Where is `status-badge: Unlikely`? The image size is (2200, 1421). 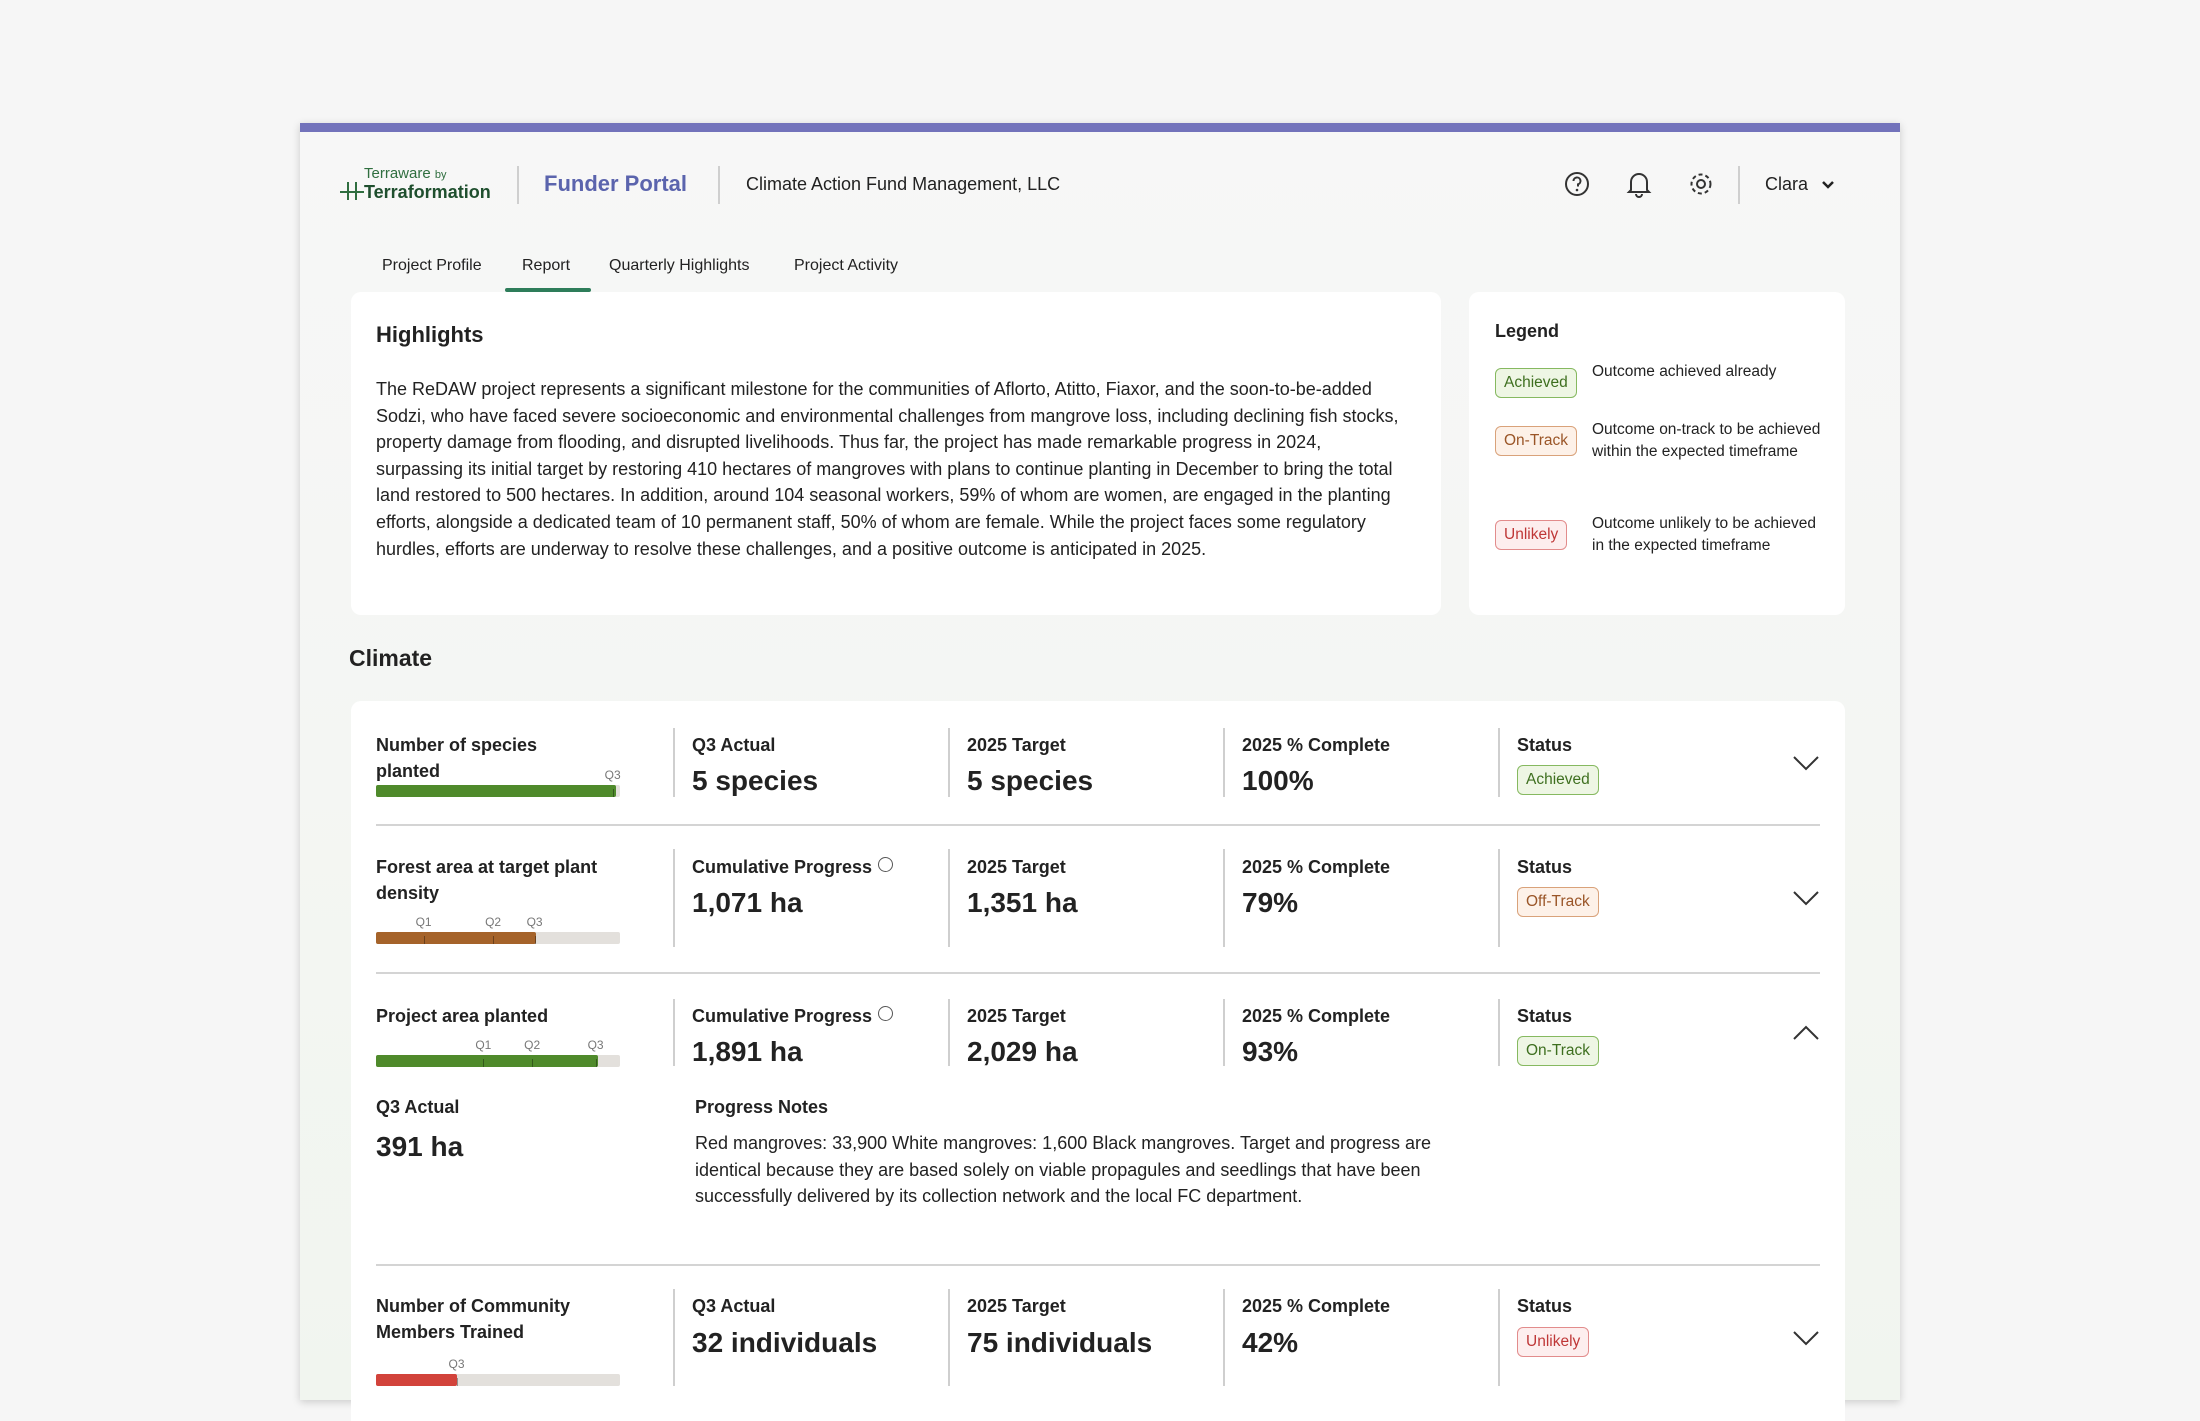 status-badge: Unlikely is located at coordinates (1553, 1342).